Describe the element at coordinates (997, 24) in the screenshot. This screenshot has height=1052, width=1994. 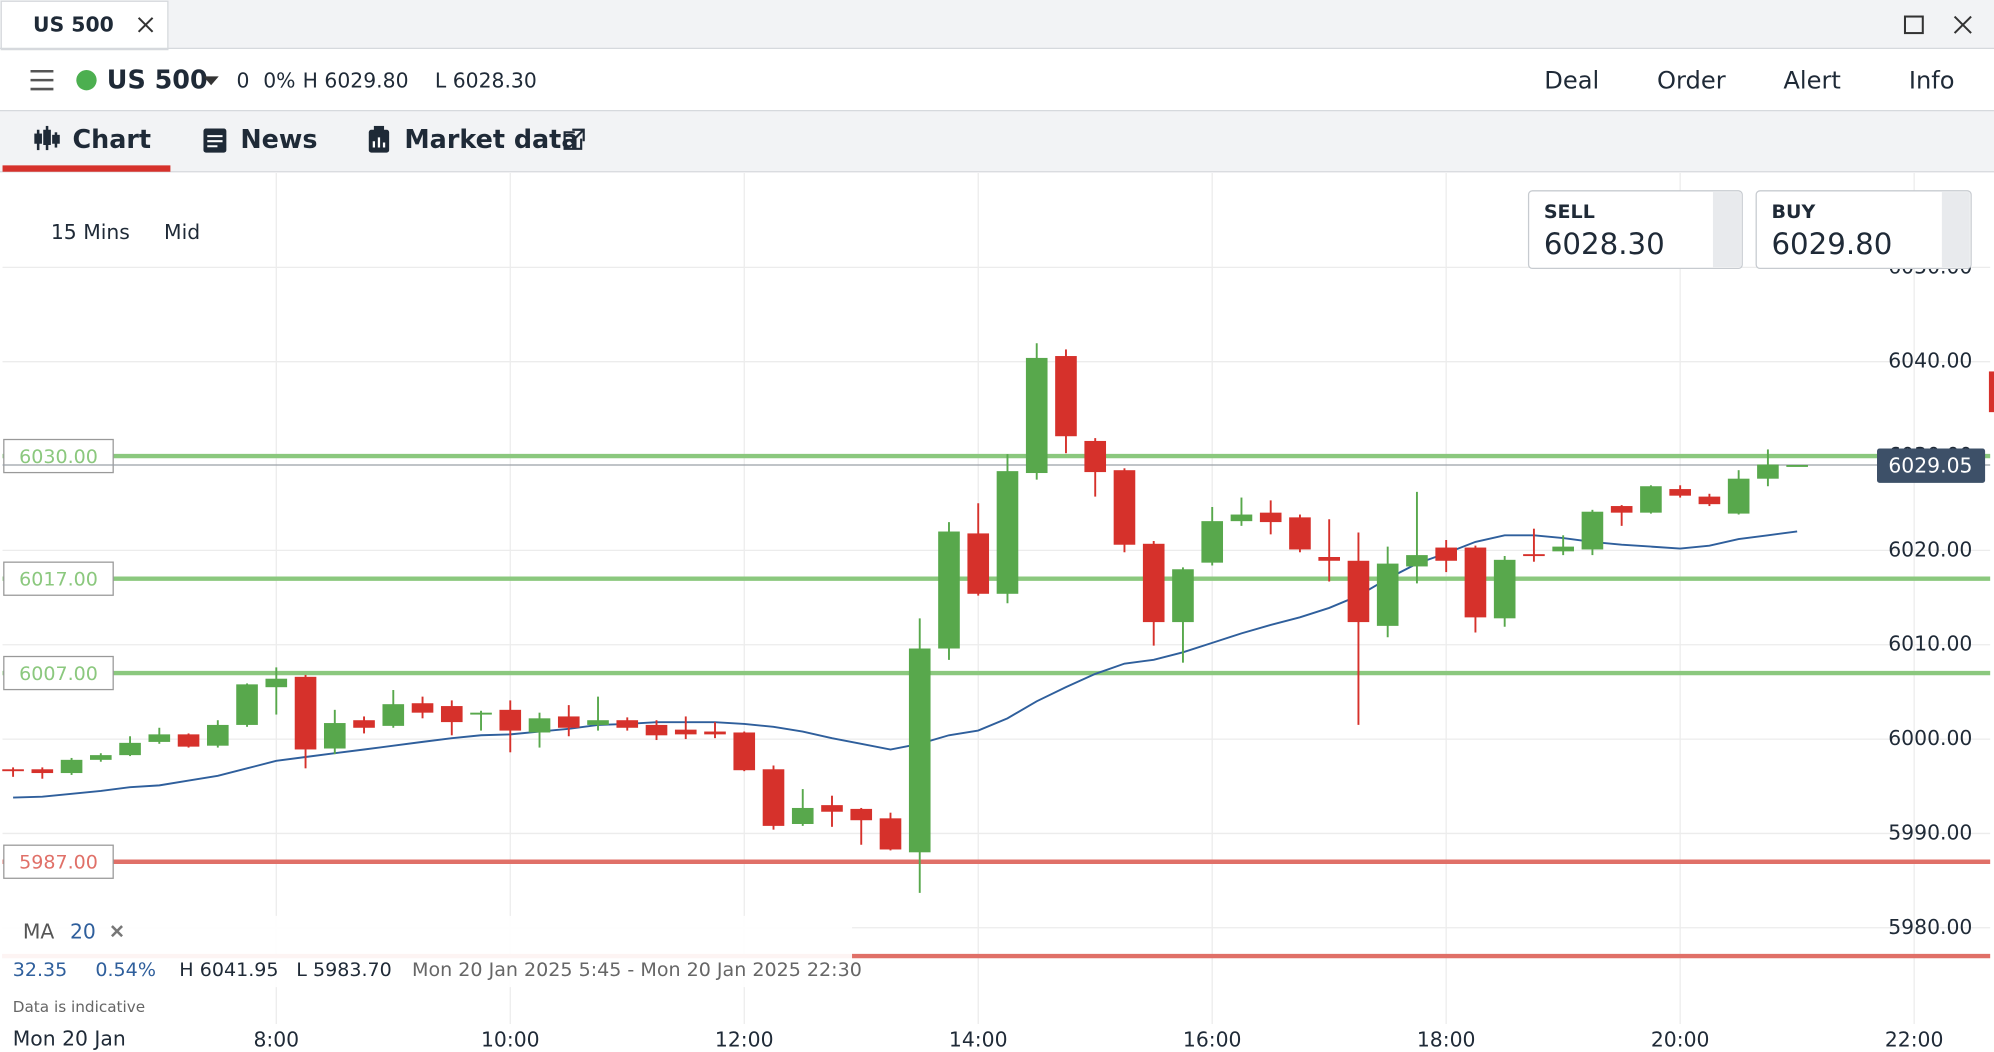
I see `window-bar` at that location.